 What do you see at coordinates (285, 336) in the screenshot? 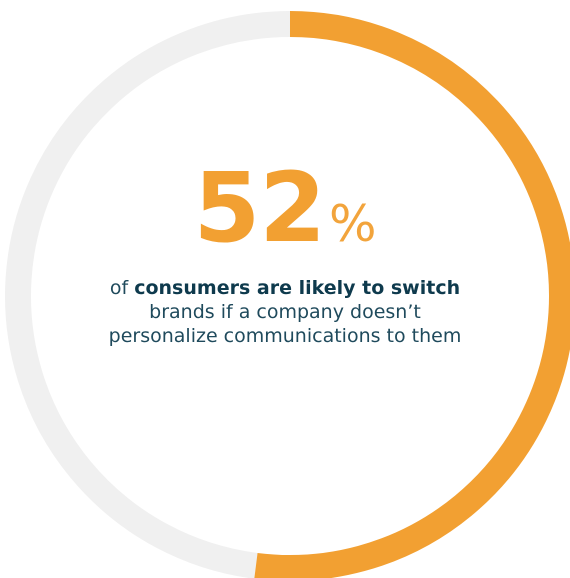
I see `caption-line-3: personalize communications to them` at bounding box center [285, 336].